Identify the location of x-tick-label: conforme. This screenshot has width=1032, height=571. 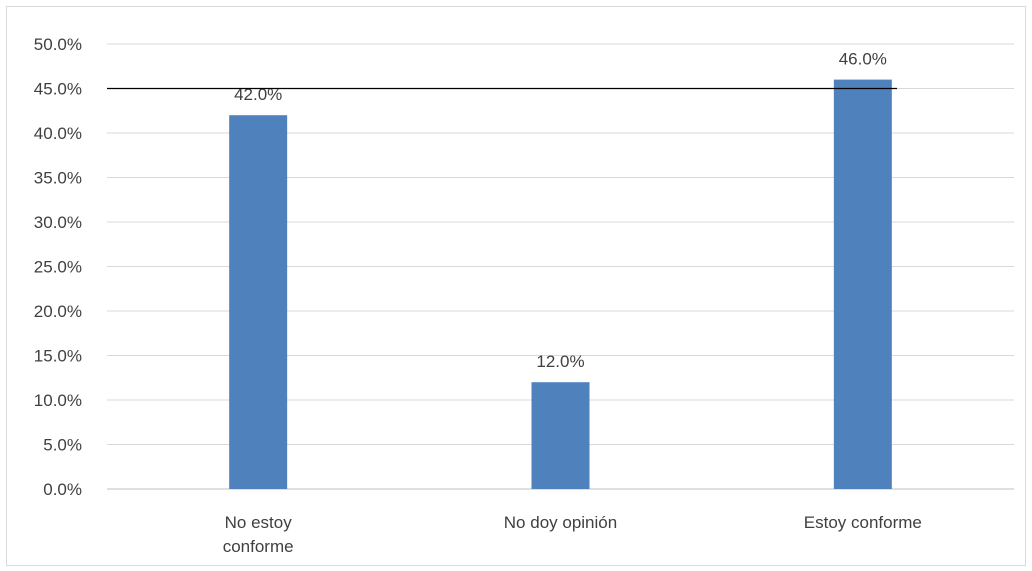
(258, 546).